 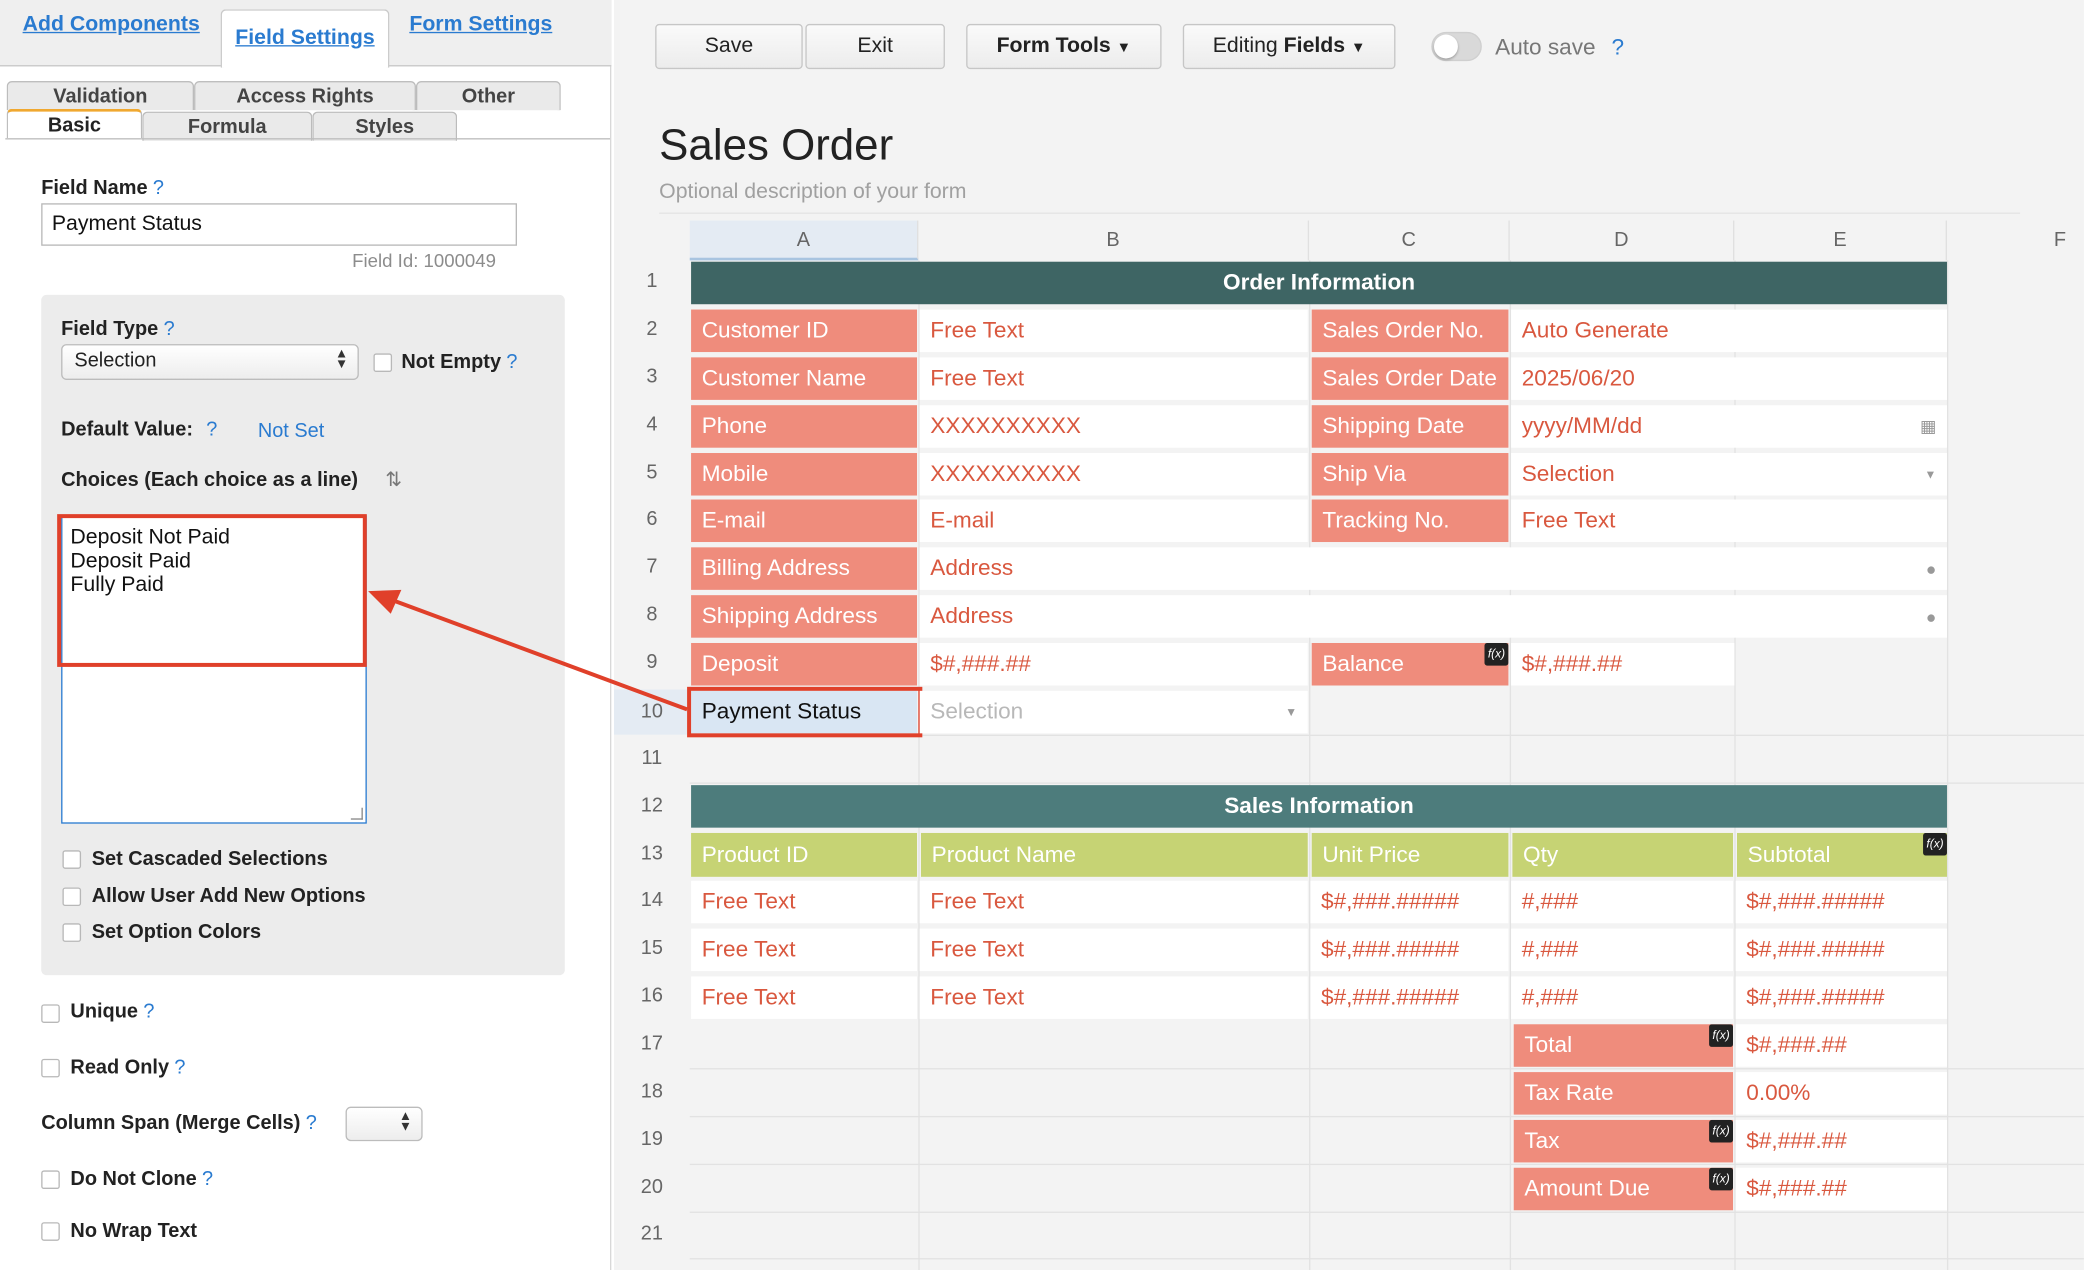 I want to click on sales-order-date-label: Sales Order Date, so click(x=1410, y=378).